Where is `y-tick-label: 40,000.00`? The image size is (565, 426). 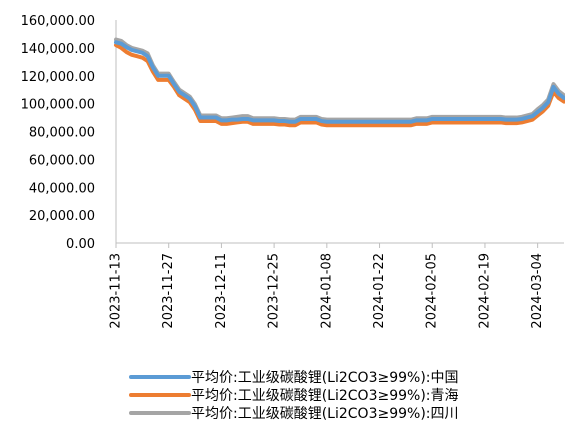
y-tick-label: 40,000.00 is located at coordinates (62, 188).